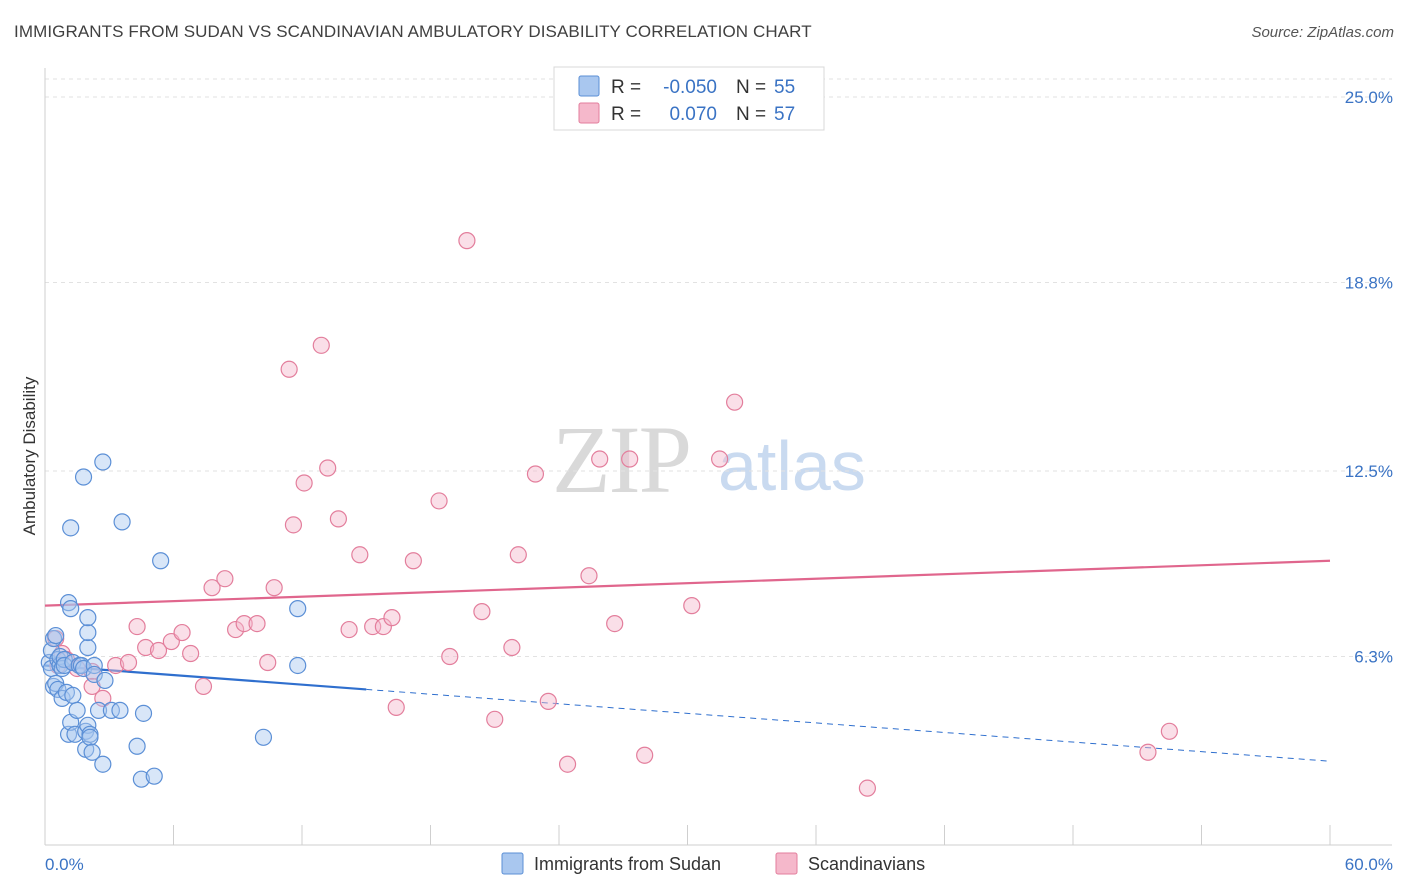  I want to click on stats-swatch-sudan, so click(589, 86).